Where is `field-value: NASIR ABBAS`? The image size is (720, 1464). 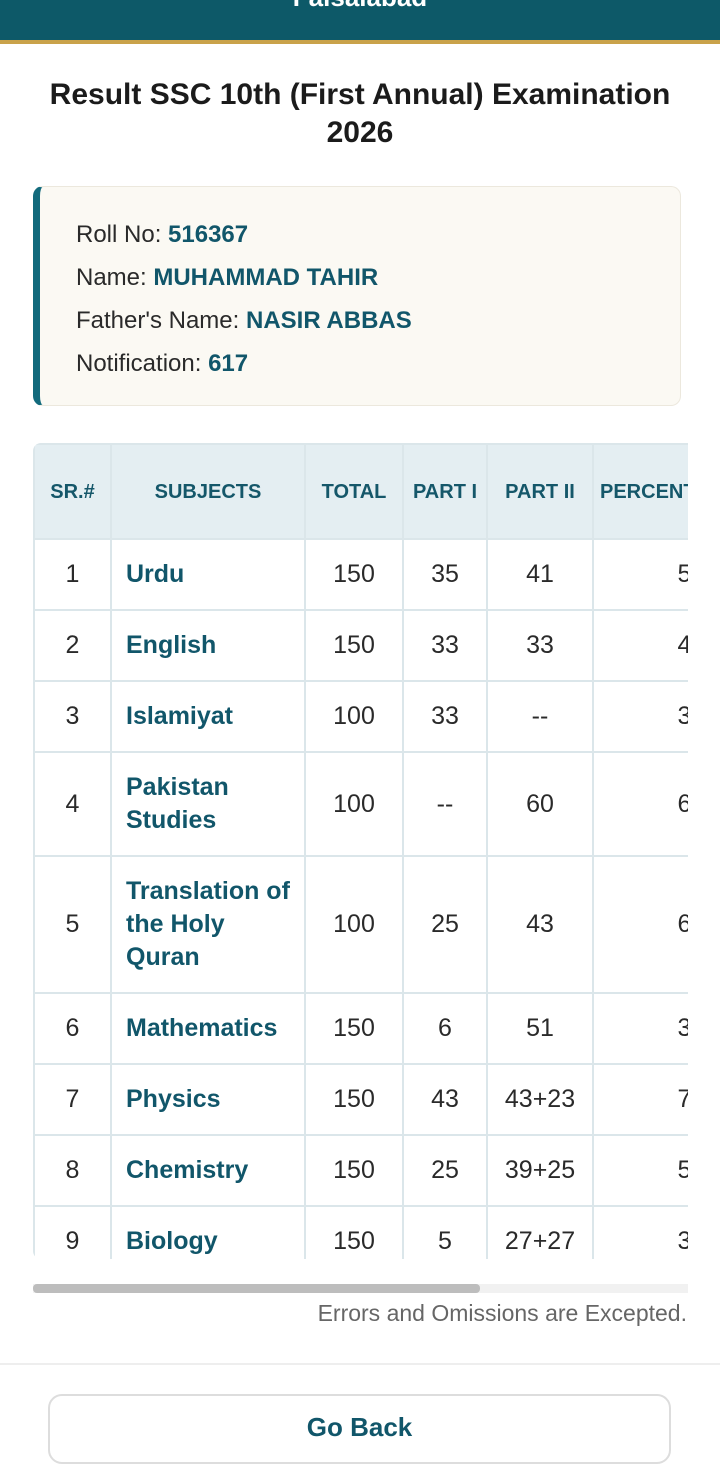
field-value: NASIR ABBAS is located at coordinates (328, 320).